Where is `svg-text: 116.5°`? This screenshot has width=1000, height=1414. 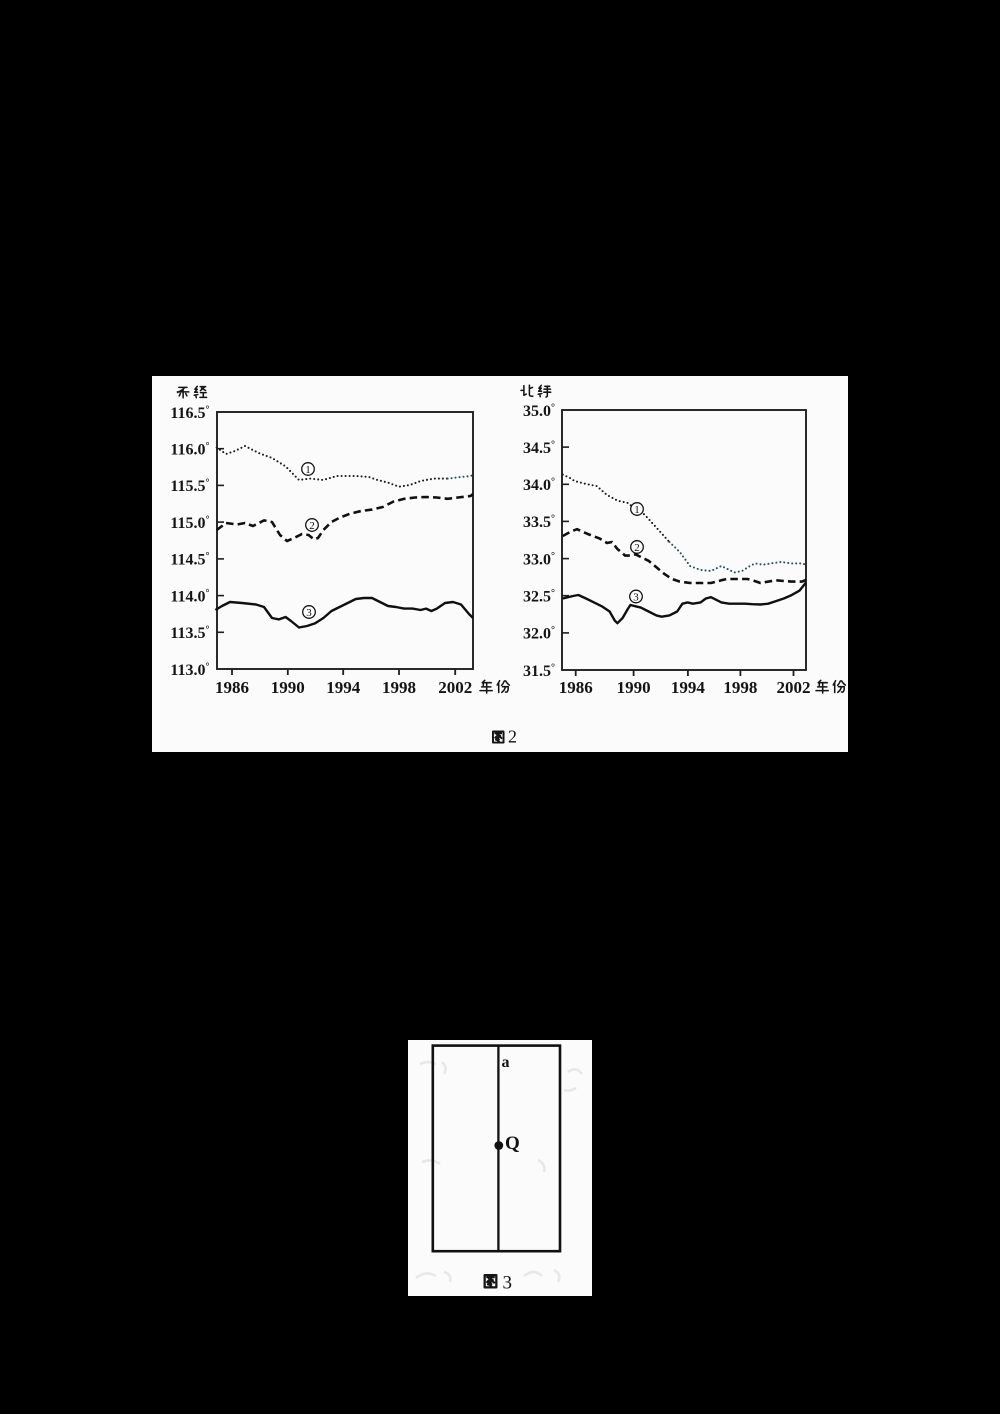
svg-text: 116.5° is located at coordinates (189, 413).